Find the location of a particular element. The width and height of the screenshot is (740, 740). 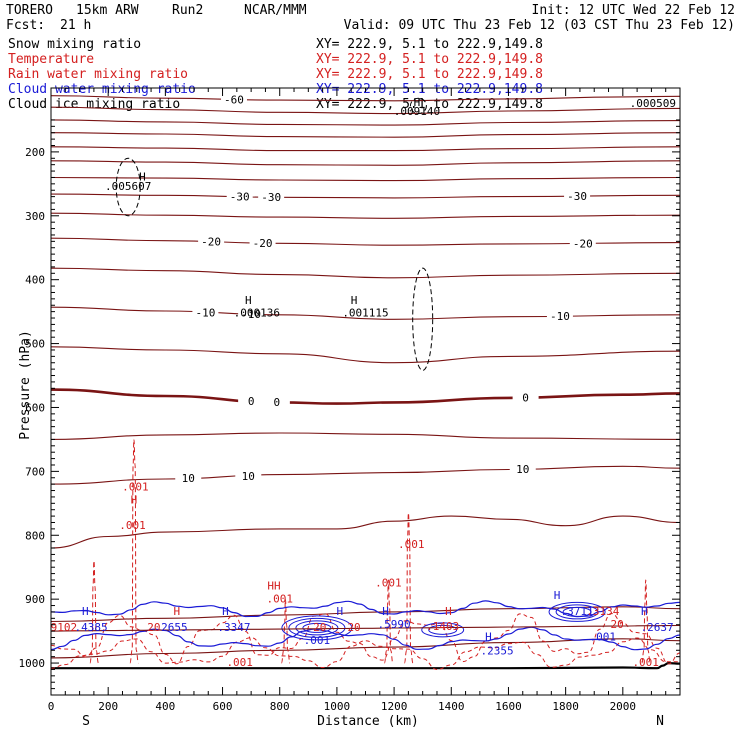

legend-xy-snow: XY= 222.9, 5.1 to 222.9,149.8 is located at coordinates (429, 44).